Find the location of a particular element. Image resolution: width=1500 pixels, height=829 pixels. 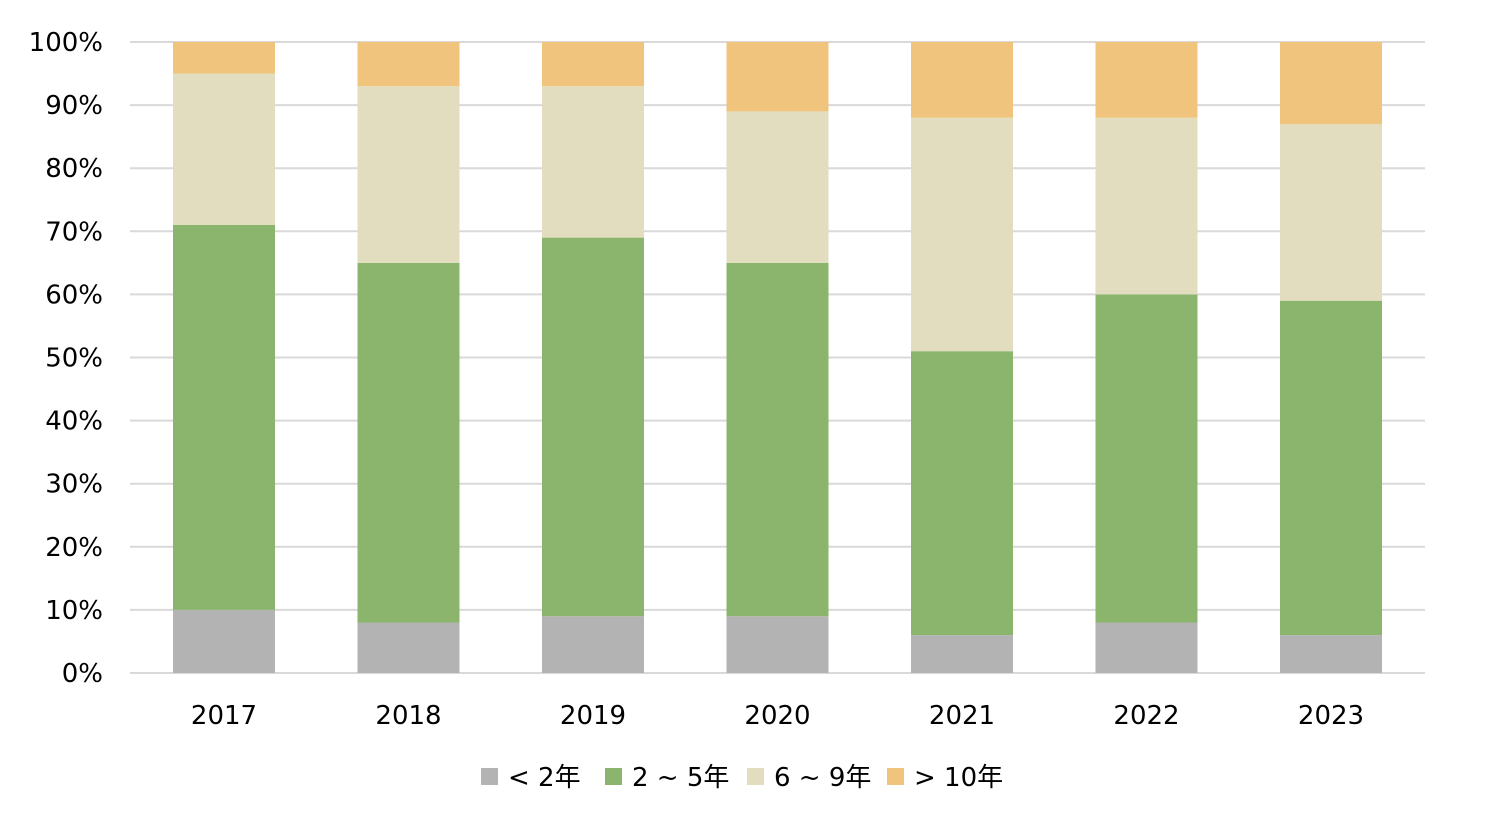

legend-item: > 10年 is located at coordinates (945, 778).